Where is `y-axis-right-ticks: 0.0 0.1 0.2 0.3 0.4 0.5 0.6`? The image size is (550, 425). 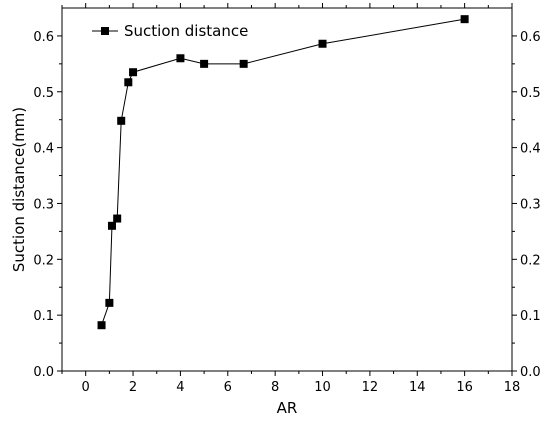 y-axis-right-ticks: 0.0 0.1 0.2 0.3 0.4 0.5 0.6 is located at coordinates (526, 205).